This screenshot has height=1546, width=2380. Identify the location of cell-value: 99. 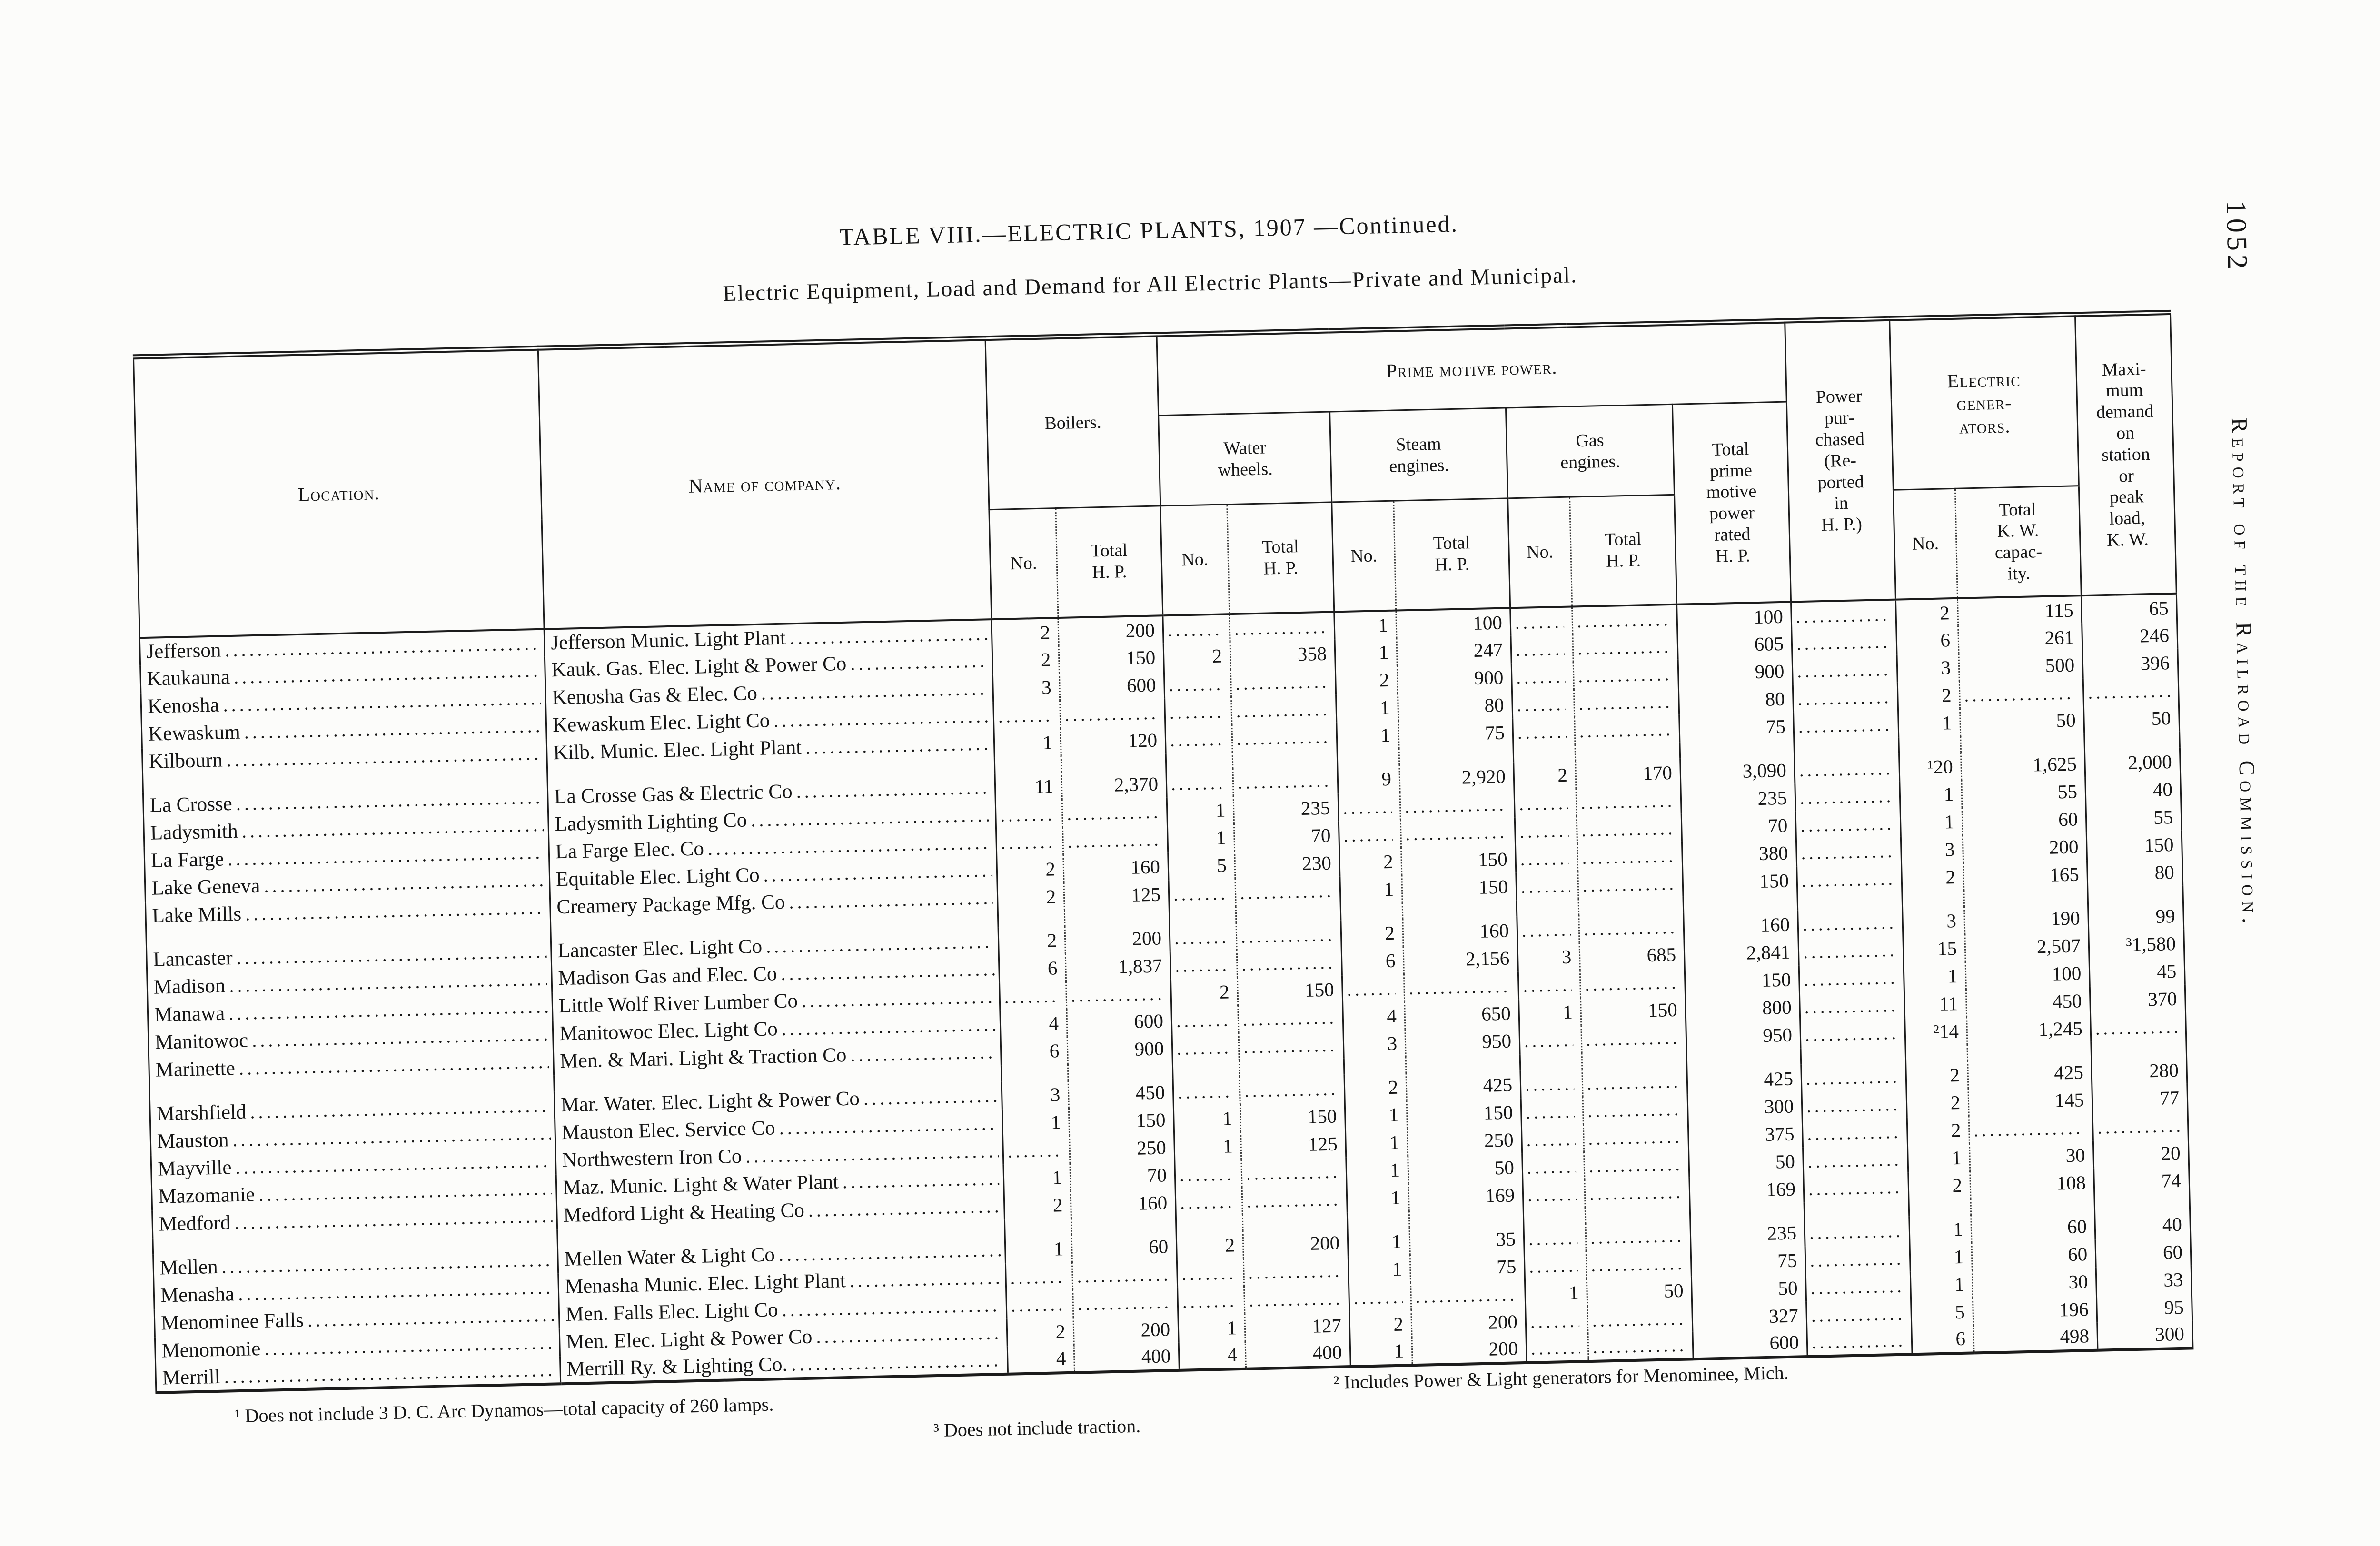
(2136, 917).